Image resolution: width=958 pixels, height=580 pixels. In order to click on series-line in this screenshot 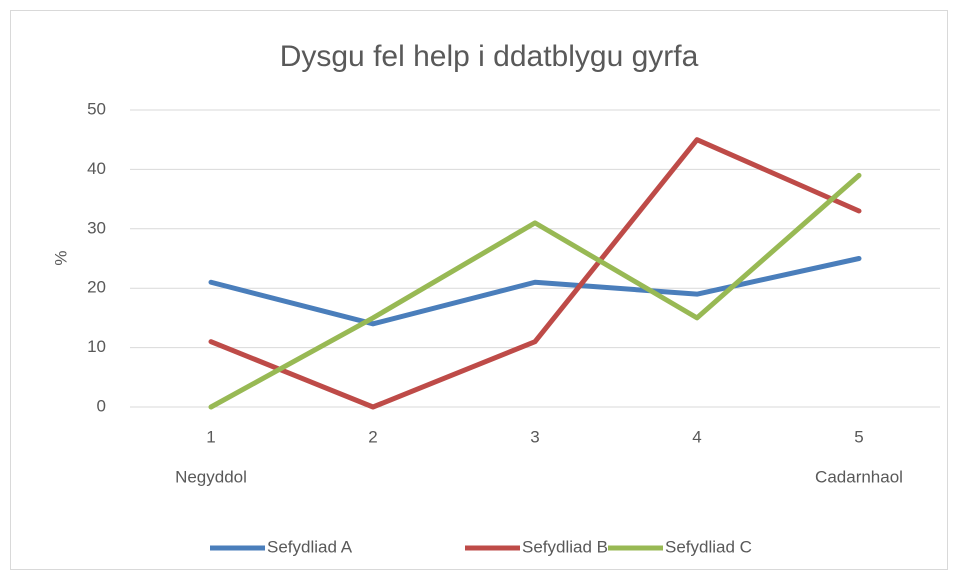, I will do `click(535, 291)`.